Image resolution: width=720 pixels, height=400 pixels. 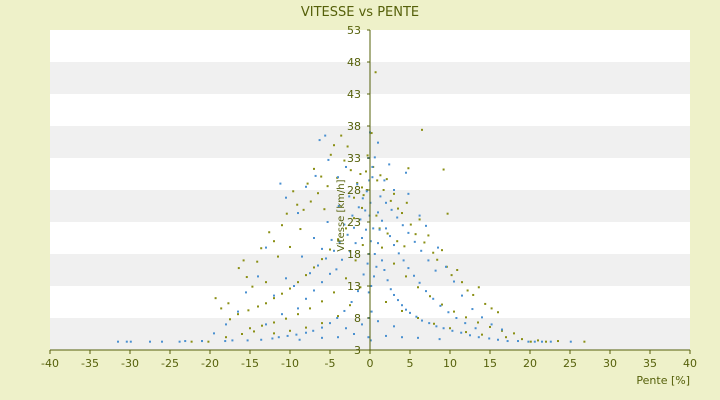 What do you see at coordinates (690, 363) in the screenshot?
I see `x-tick-label: 40` at bounding box center [690, 363].